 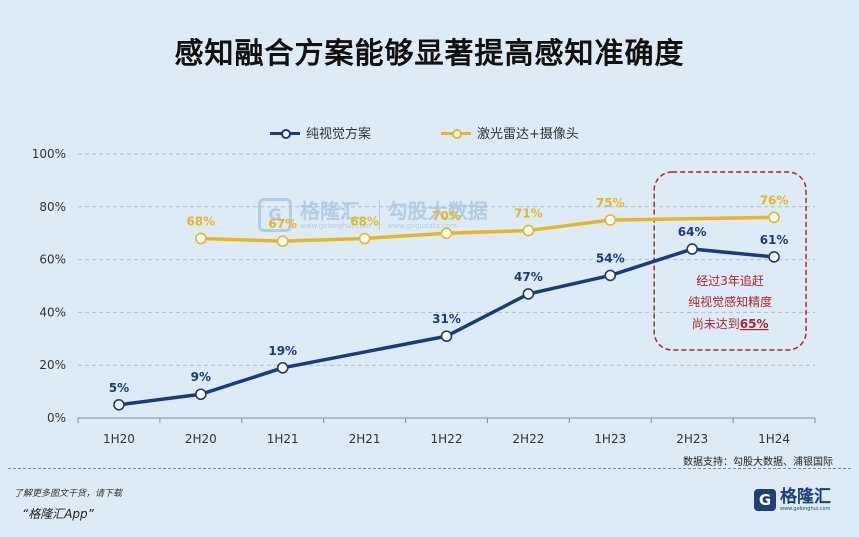 What do you see at coordinates (52, 207) in the screenshot?
I see `y-tick-label: 80%` at bounding box center [52, 207].